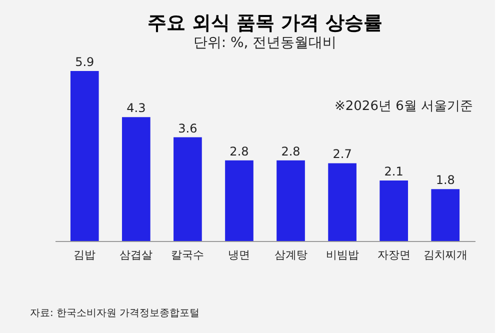 This screenshot has height=333, width=500. What do you see at coordinates (239, 255) in the screenshot?
I see `x-tick-label: 냉면` at bounding box center [239, 255].